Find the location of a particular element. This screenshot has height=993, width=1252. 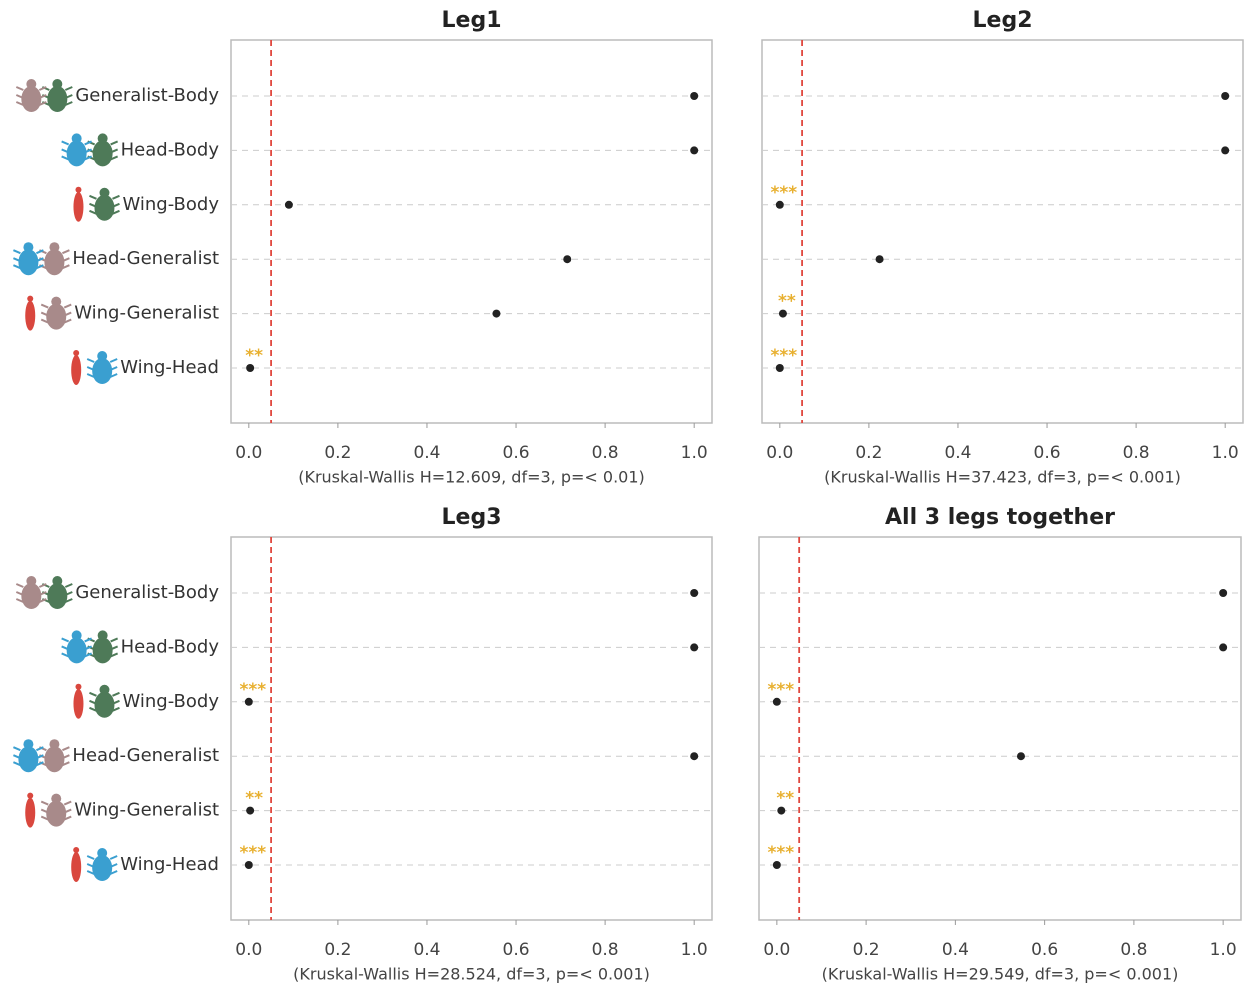

y-tick-label: Generalist-Body is located at coordinates (147, 95).